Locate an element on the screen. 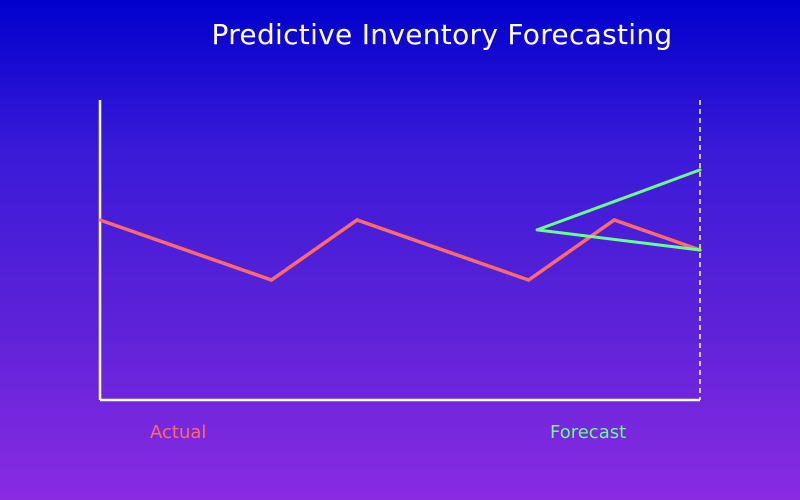 This screenshot has height=500, width=800. legend-actual-label: Actual is located at coordinates (178, 432).